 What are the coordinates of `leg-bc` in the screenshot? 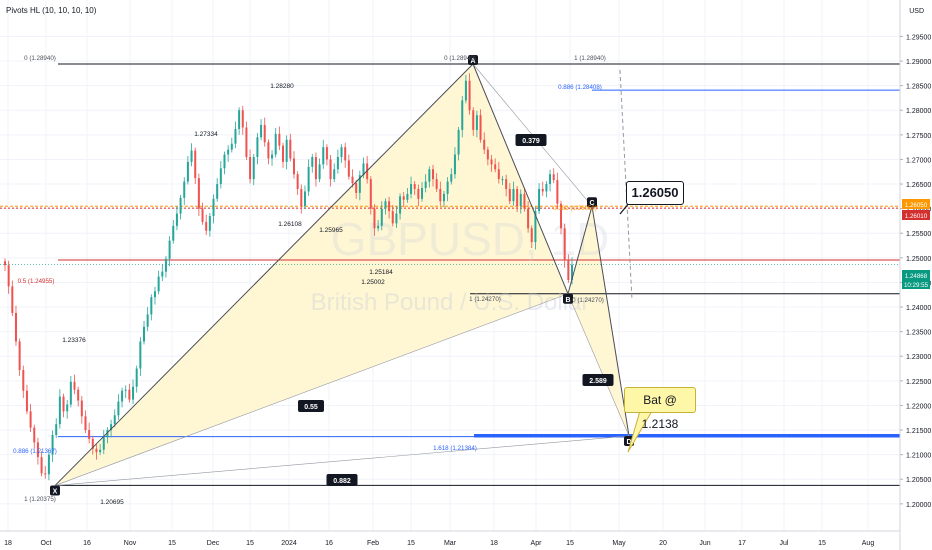 It's located at (580, 250).